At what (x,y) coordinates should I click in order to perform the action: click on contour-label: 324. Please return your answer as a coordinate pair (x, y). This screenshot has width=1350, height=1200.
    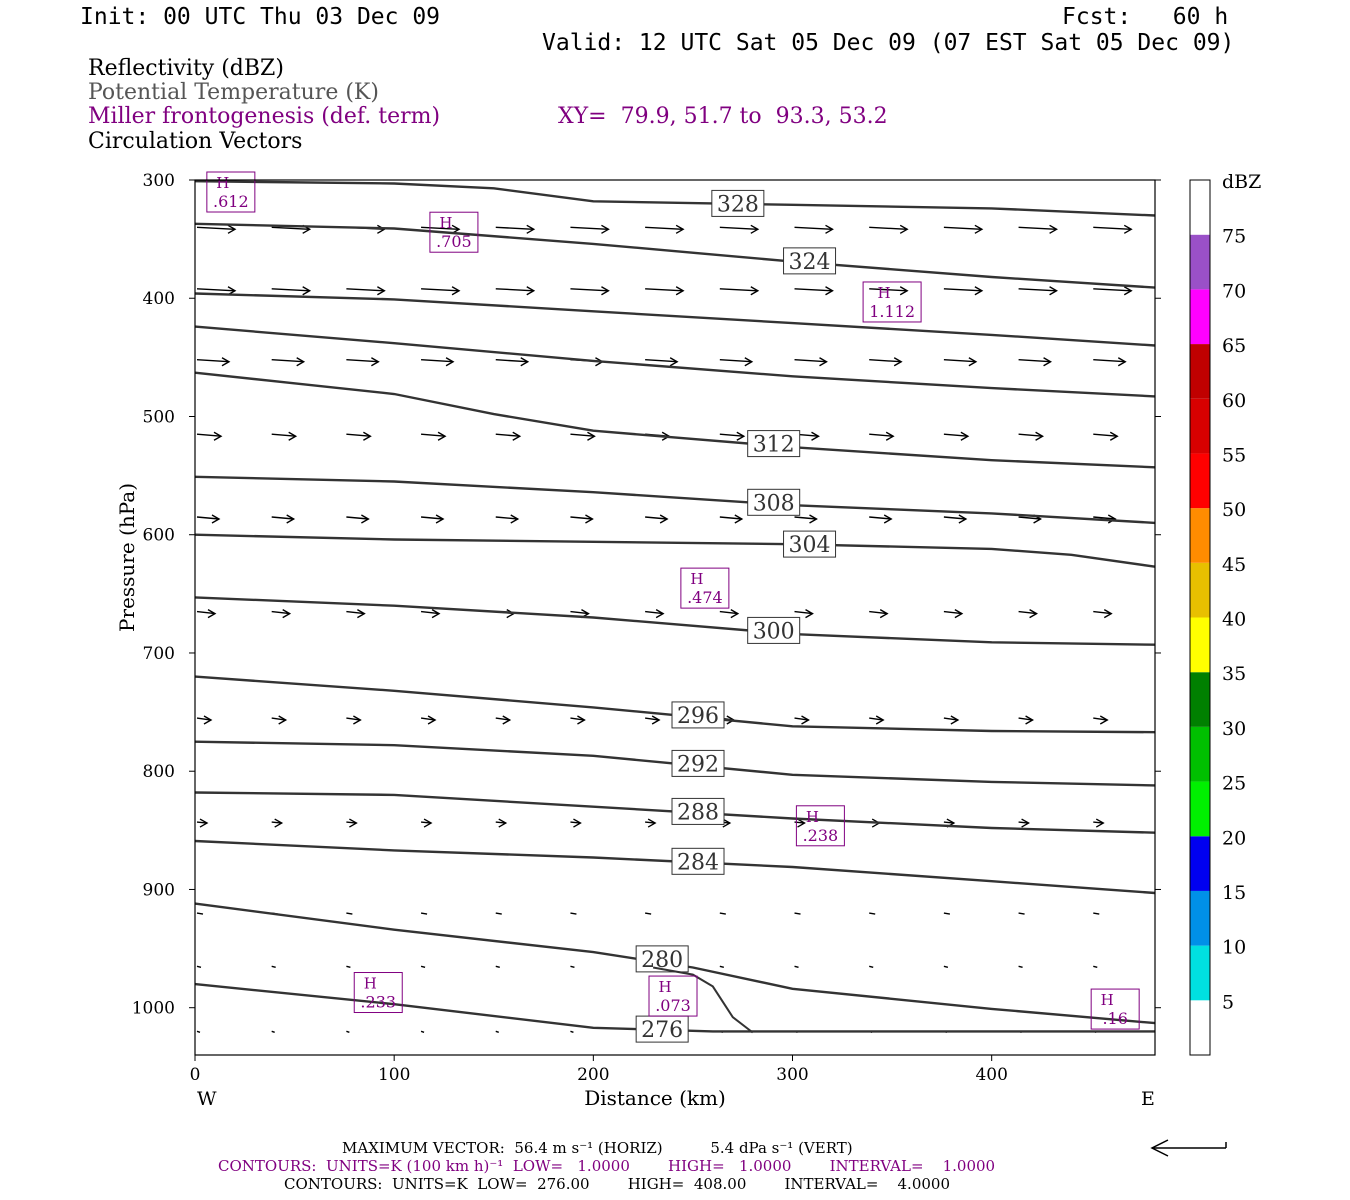
    Looking at the image, I should click on (810, 262).